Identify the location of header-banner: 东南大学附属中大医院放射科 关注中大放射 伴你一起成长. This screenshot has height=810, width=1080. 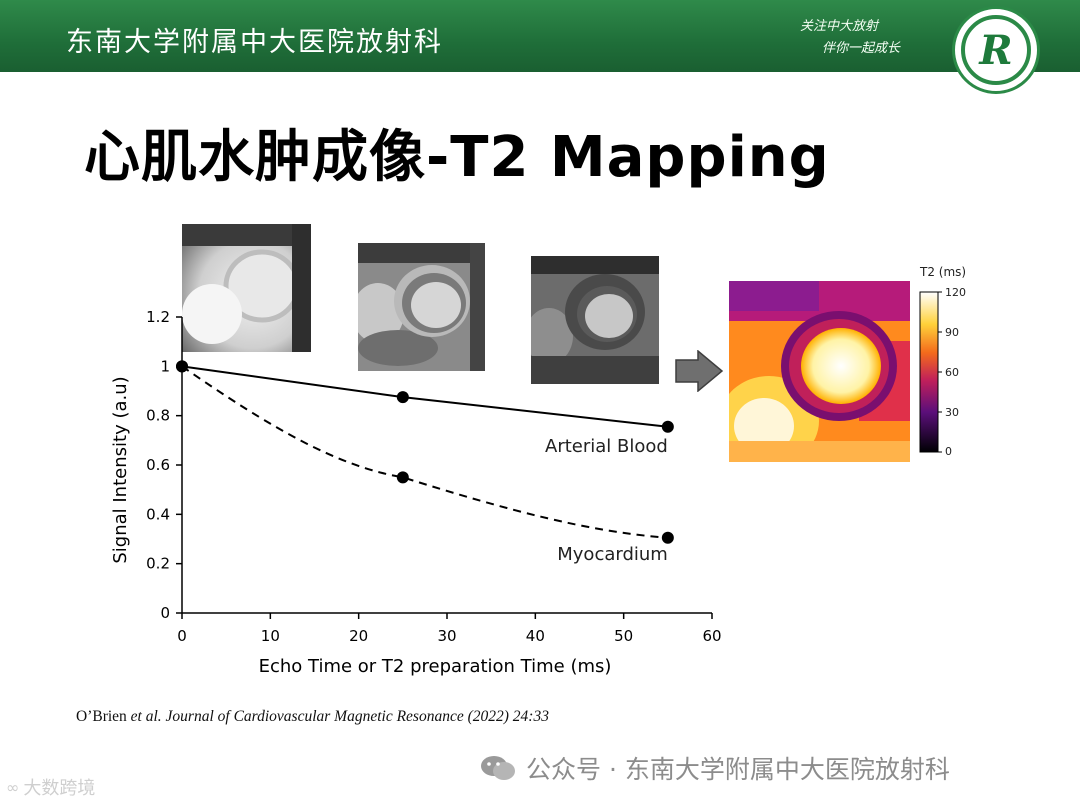
(540, 36).